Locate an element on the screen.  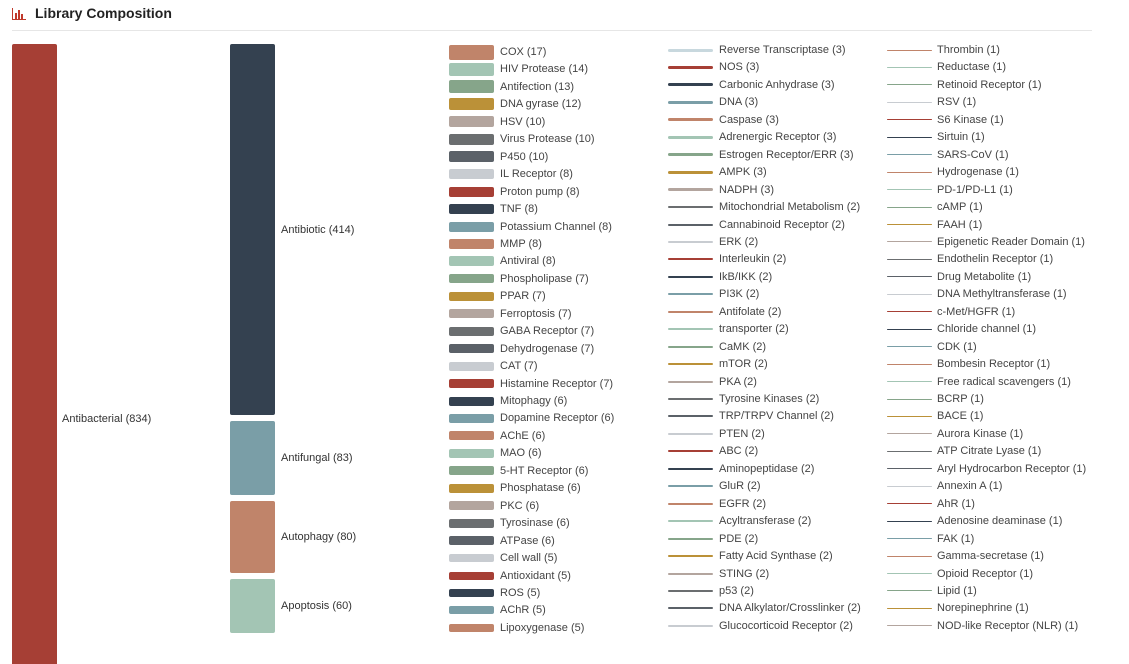
level4-label: Fatty Acid Synthase (2) is located at coordinates (776, 556).